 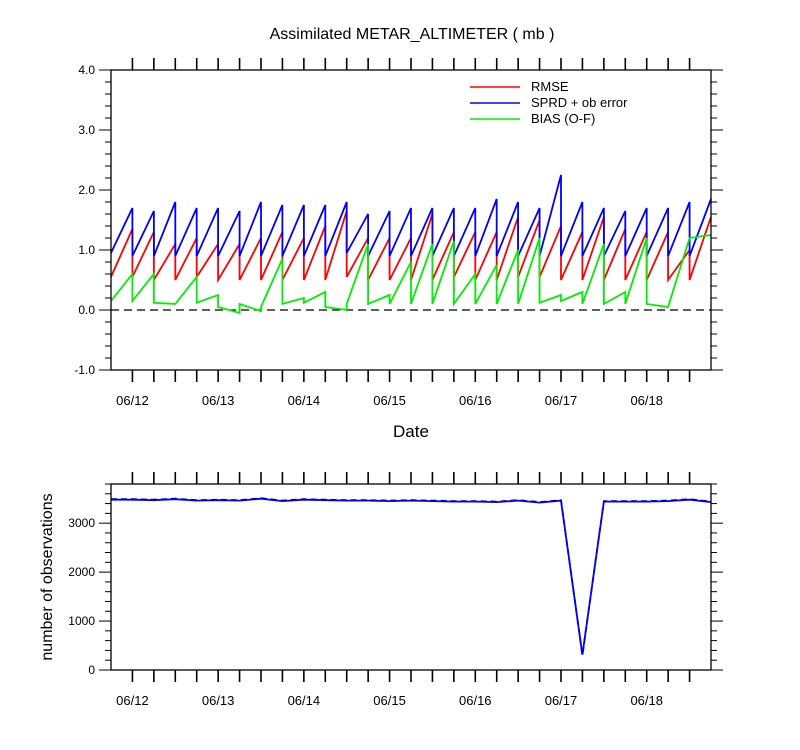 What do you see at coordinates (411, 431) in the screenshot?
I see `x-axis-label: Date` at bounding box center [411, 431].